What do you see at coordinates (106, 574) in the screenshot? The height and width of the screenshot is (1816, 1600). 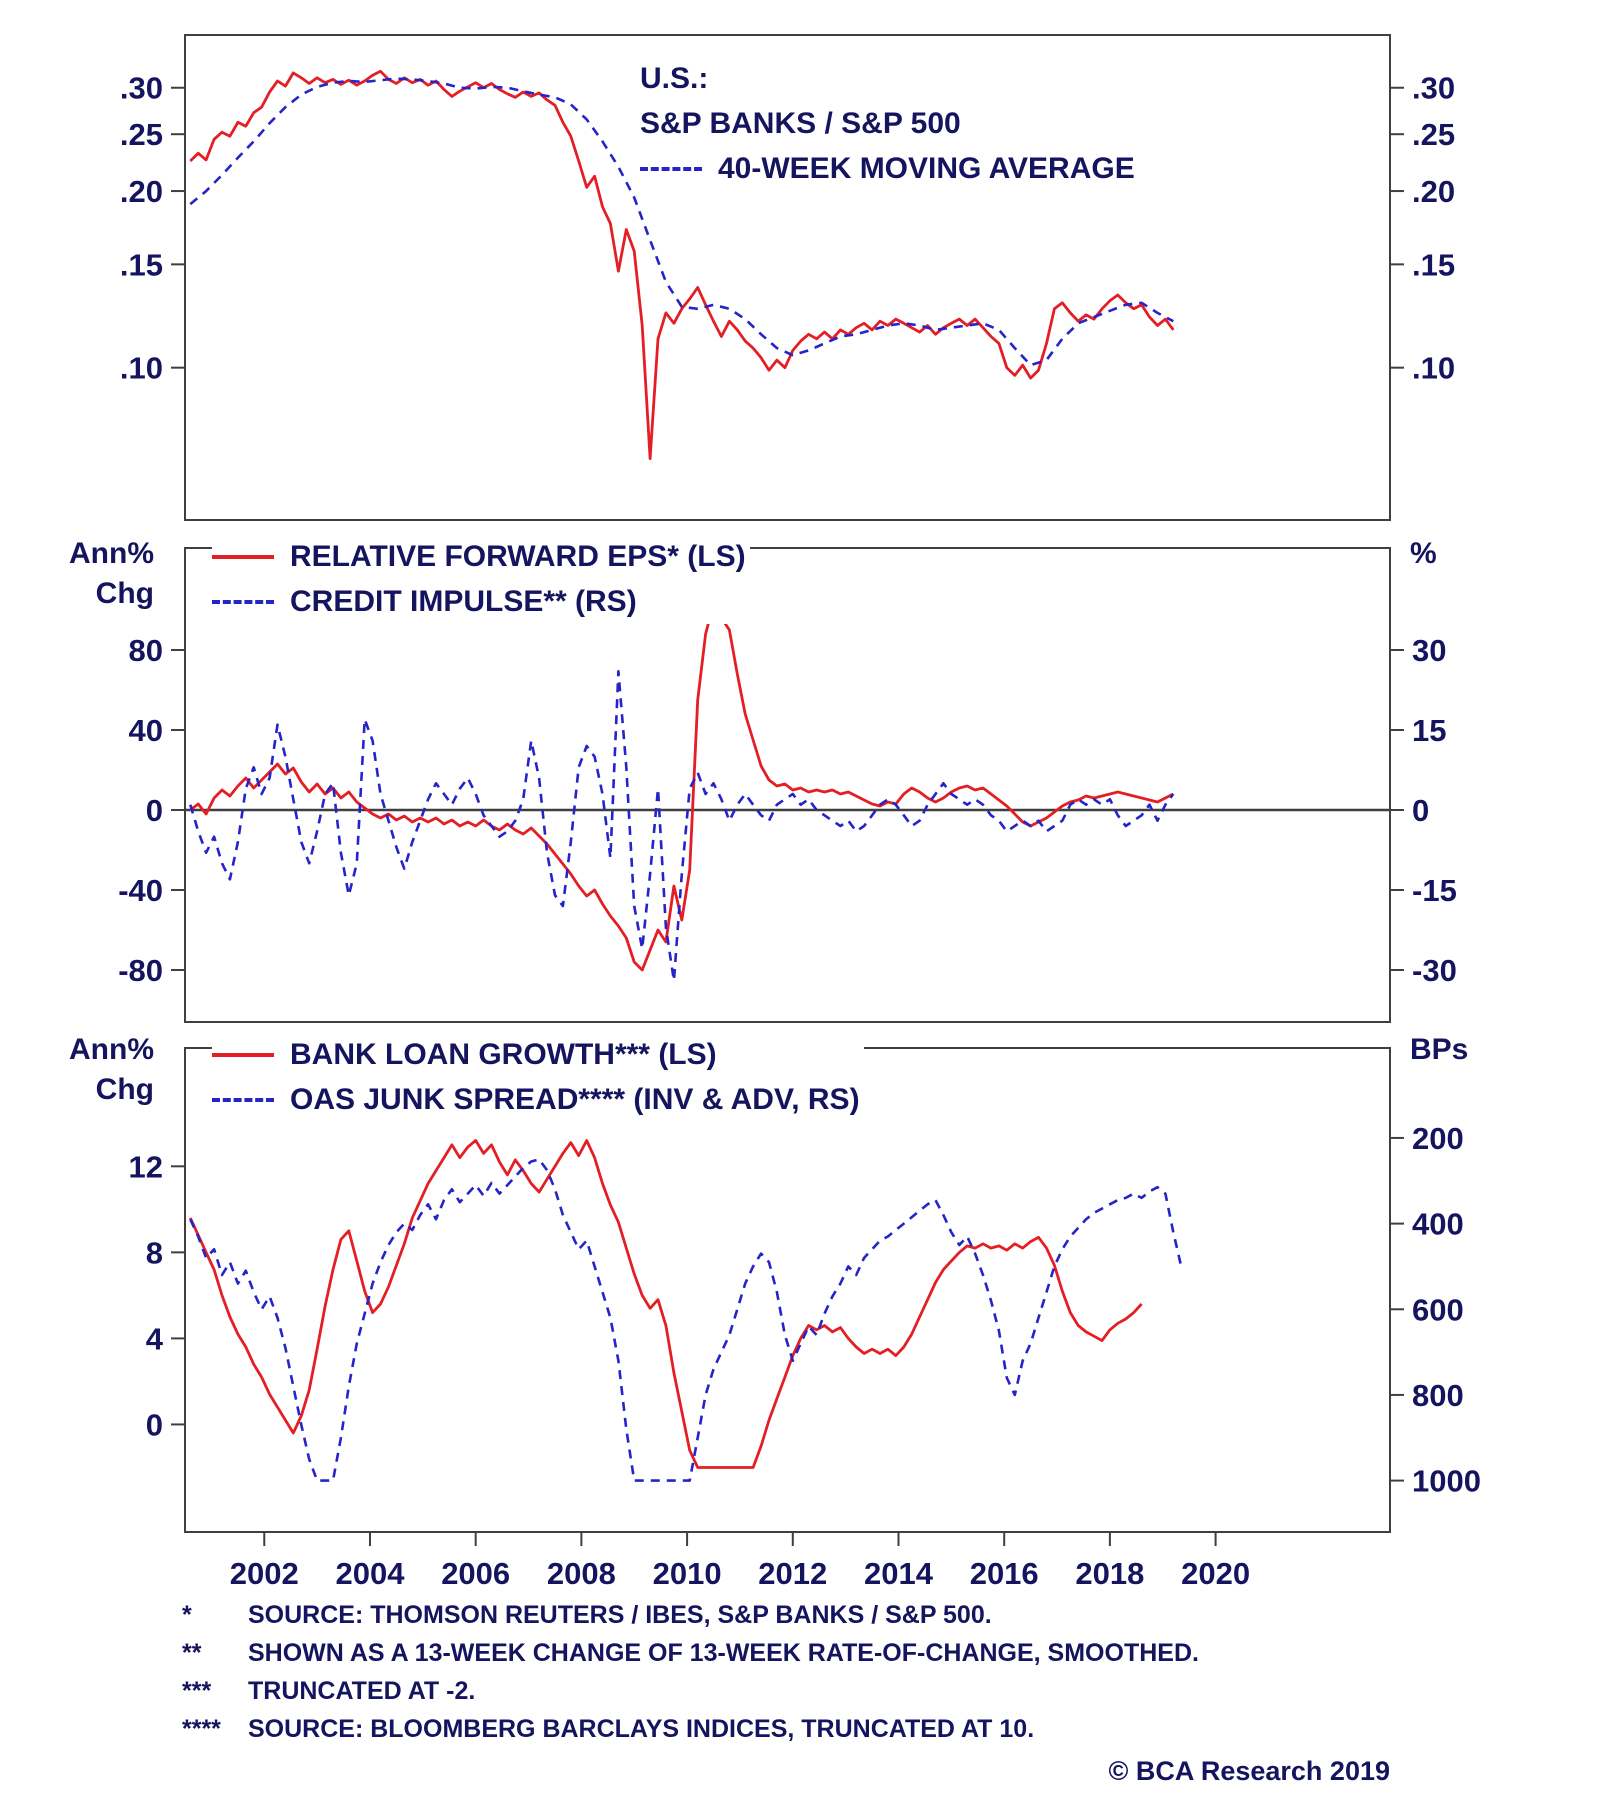 I see `left-axis-unit-middle-panel: Ann% Chg` at bounding box center [106, 574].